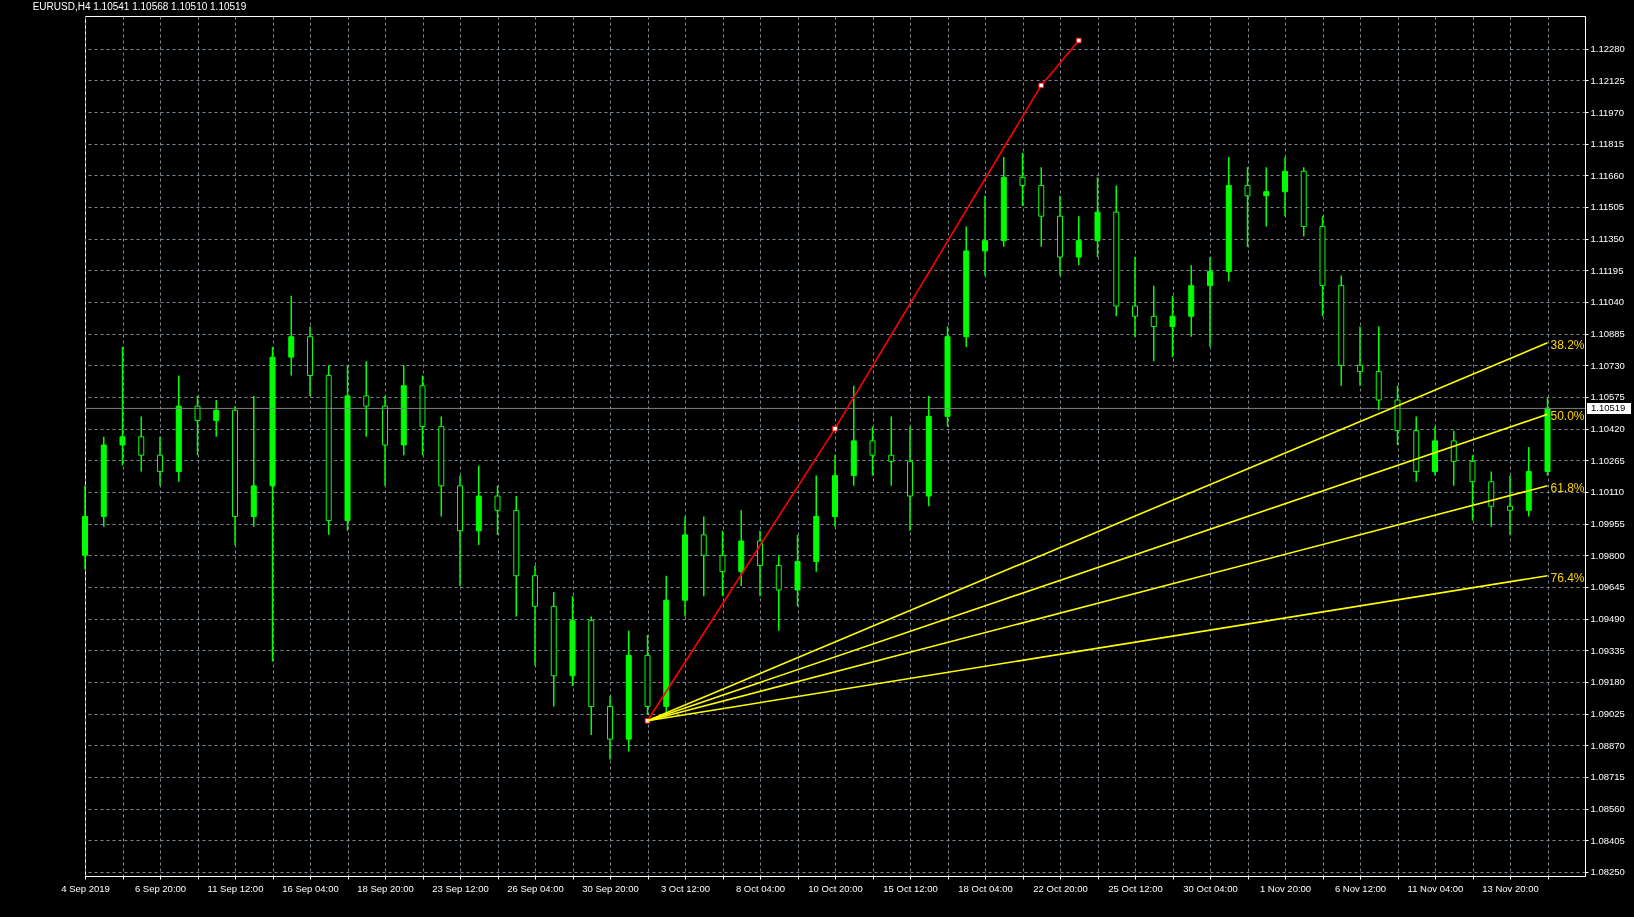 The width and height of the screenshot is (1634, 917). What do you see at coordinates (1607, 207) in the screenshot?
I see `y-tick-label: 1.11505` at bounding box center [1607, 207].